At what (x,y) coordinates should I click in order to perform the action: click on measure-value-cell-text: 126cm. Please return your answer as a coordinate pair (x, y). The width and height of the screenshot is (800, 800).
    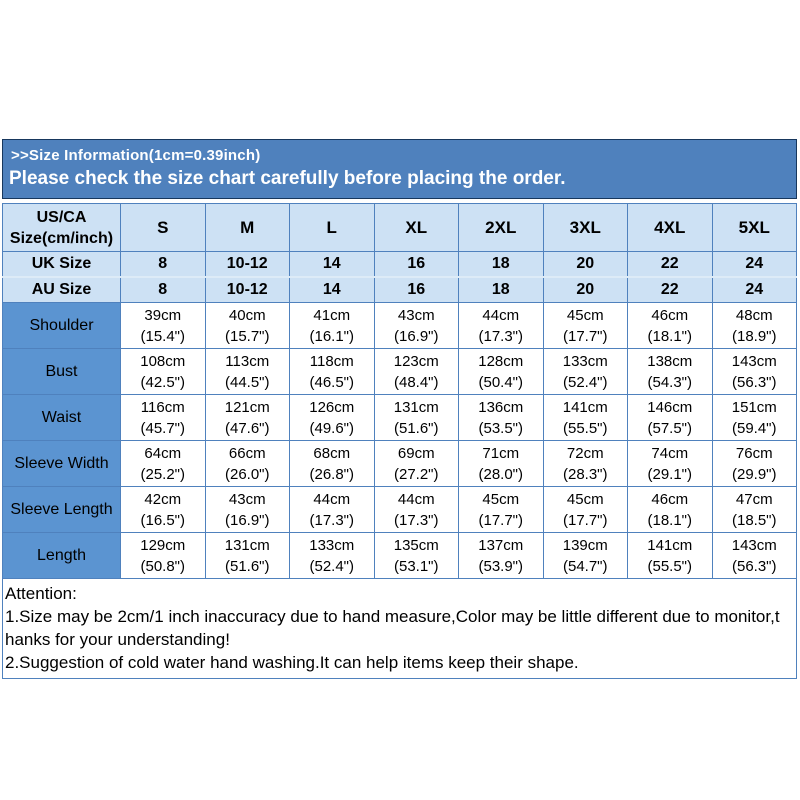
    Looking at the image, I should click on (332, 407).